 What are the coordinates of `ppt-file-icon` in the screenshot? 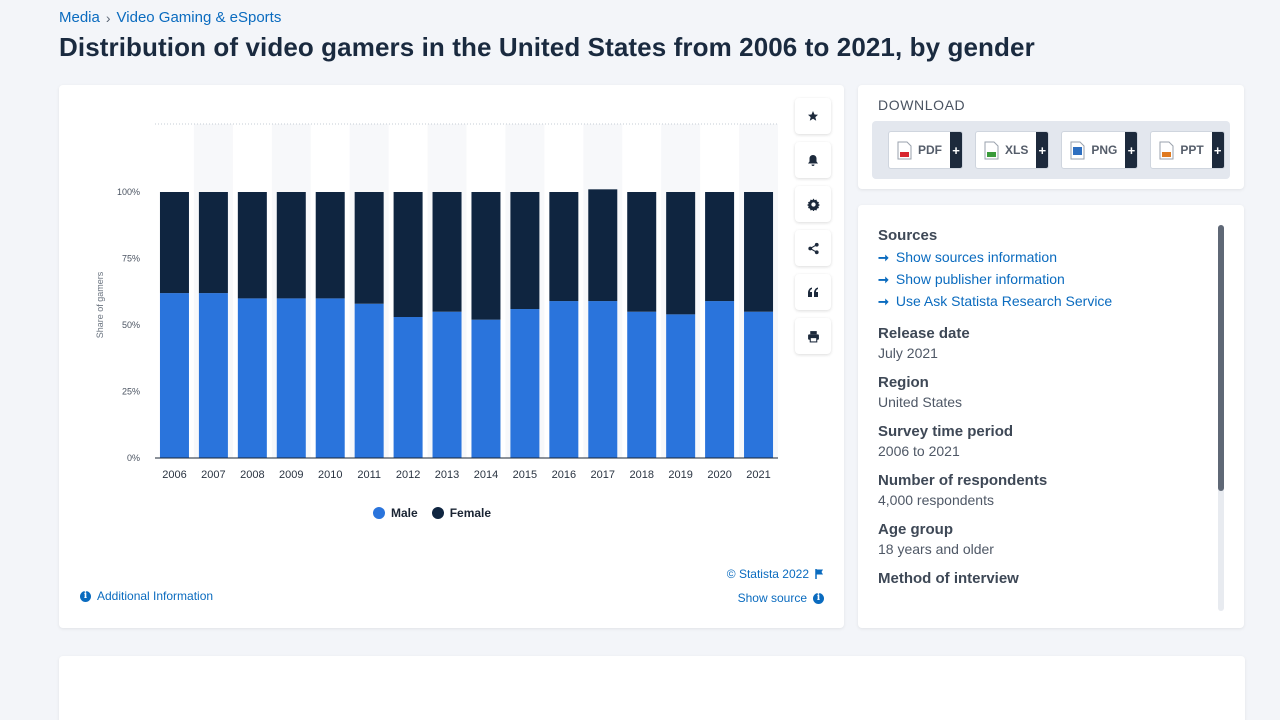 It's located at (1166, 150).